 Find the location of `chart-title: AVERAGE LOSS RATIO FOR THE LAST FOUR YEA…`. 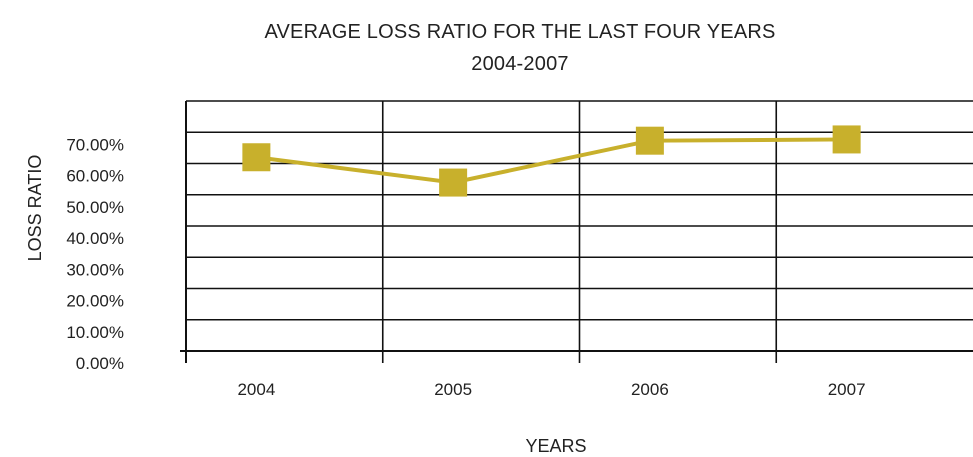

chart-title: AVERAGE LOSS RATIO FOR THE LAST FOUR YEA… is located at coordinates (519, 32).